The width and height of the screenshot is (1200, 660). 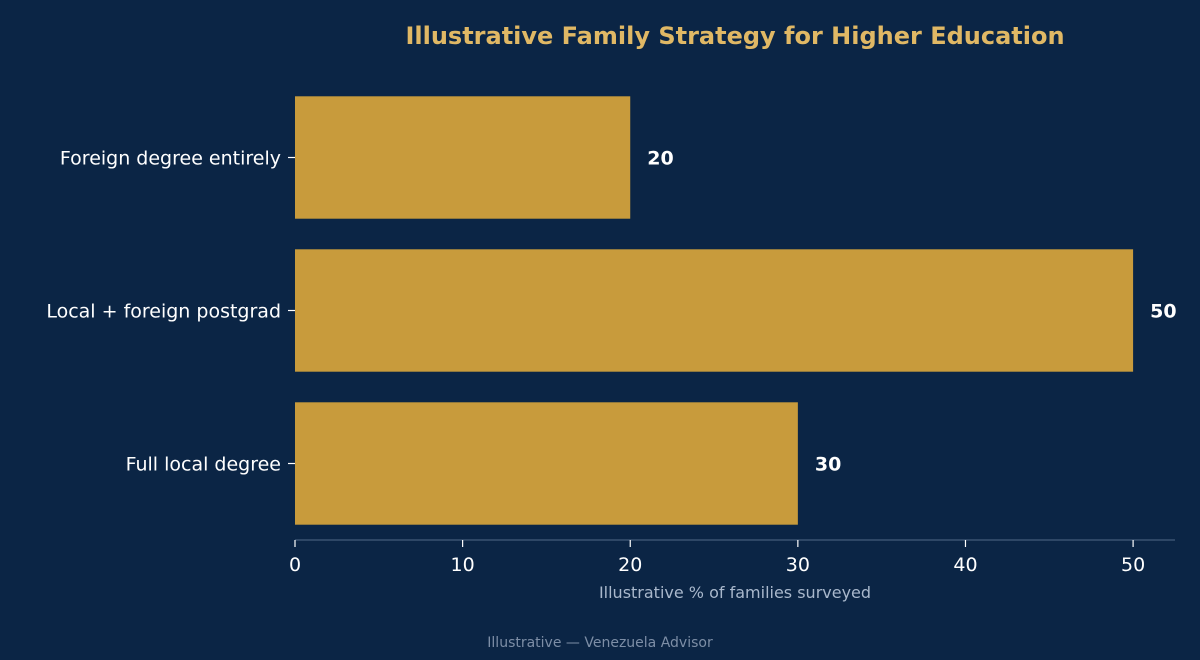 I want to click on x-tick-label: 50, so click(x=1133, y=565).